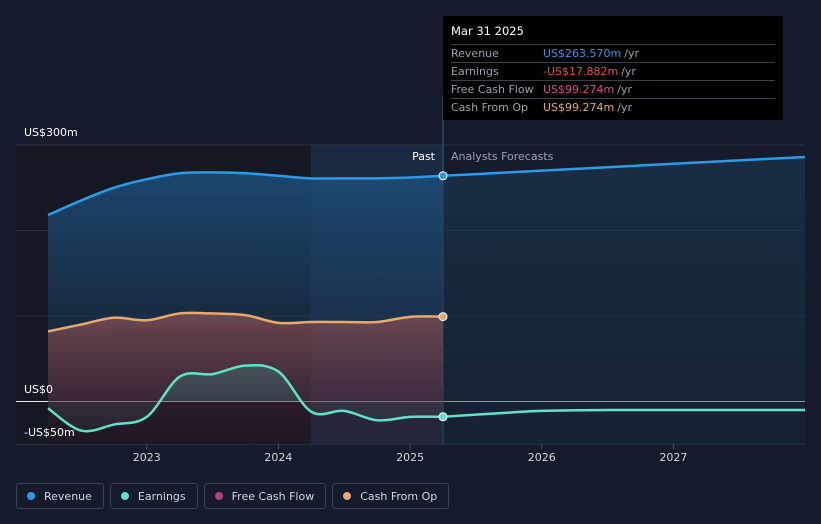 Image resolution: width=821 pixels, height=524 pixels. What do you see at coordinates (245, 398) in the screenshot?
I see `series-line-earnings` at bounding box center [245, 398].